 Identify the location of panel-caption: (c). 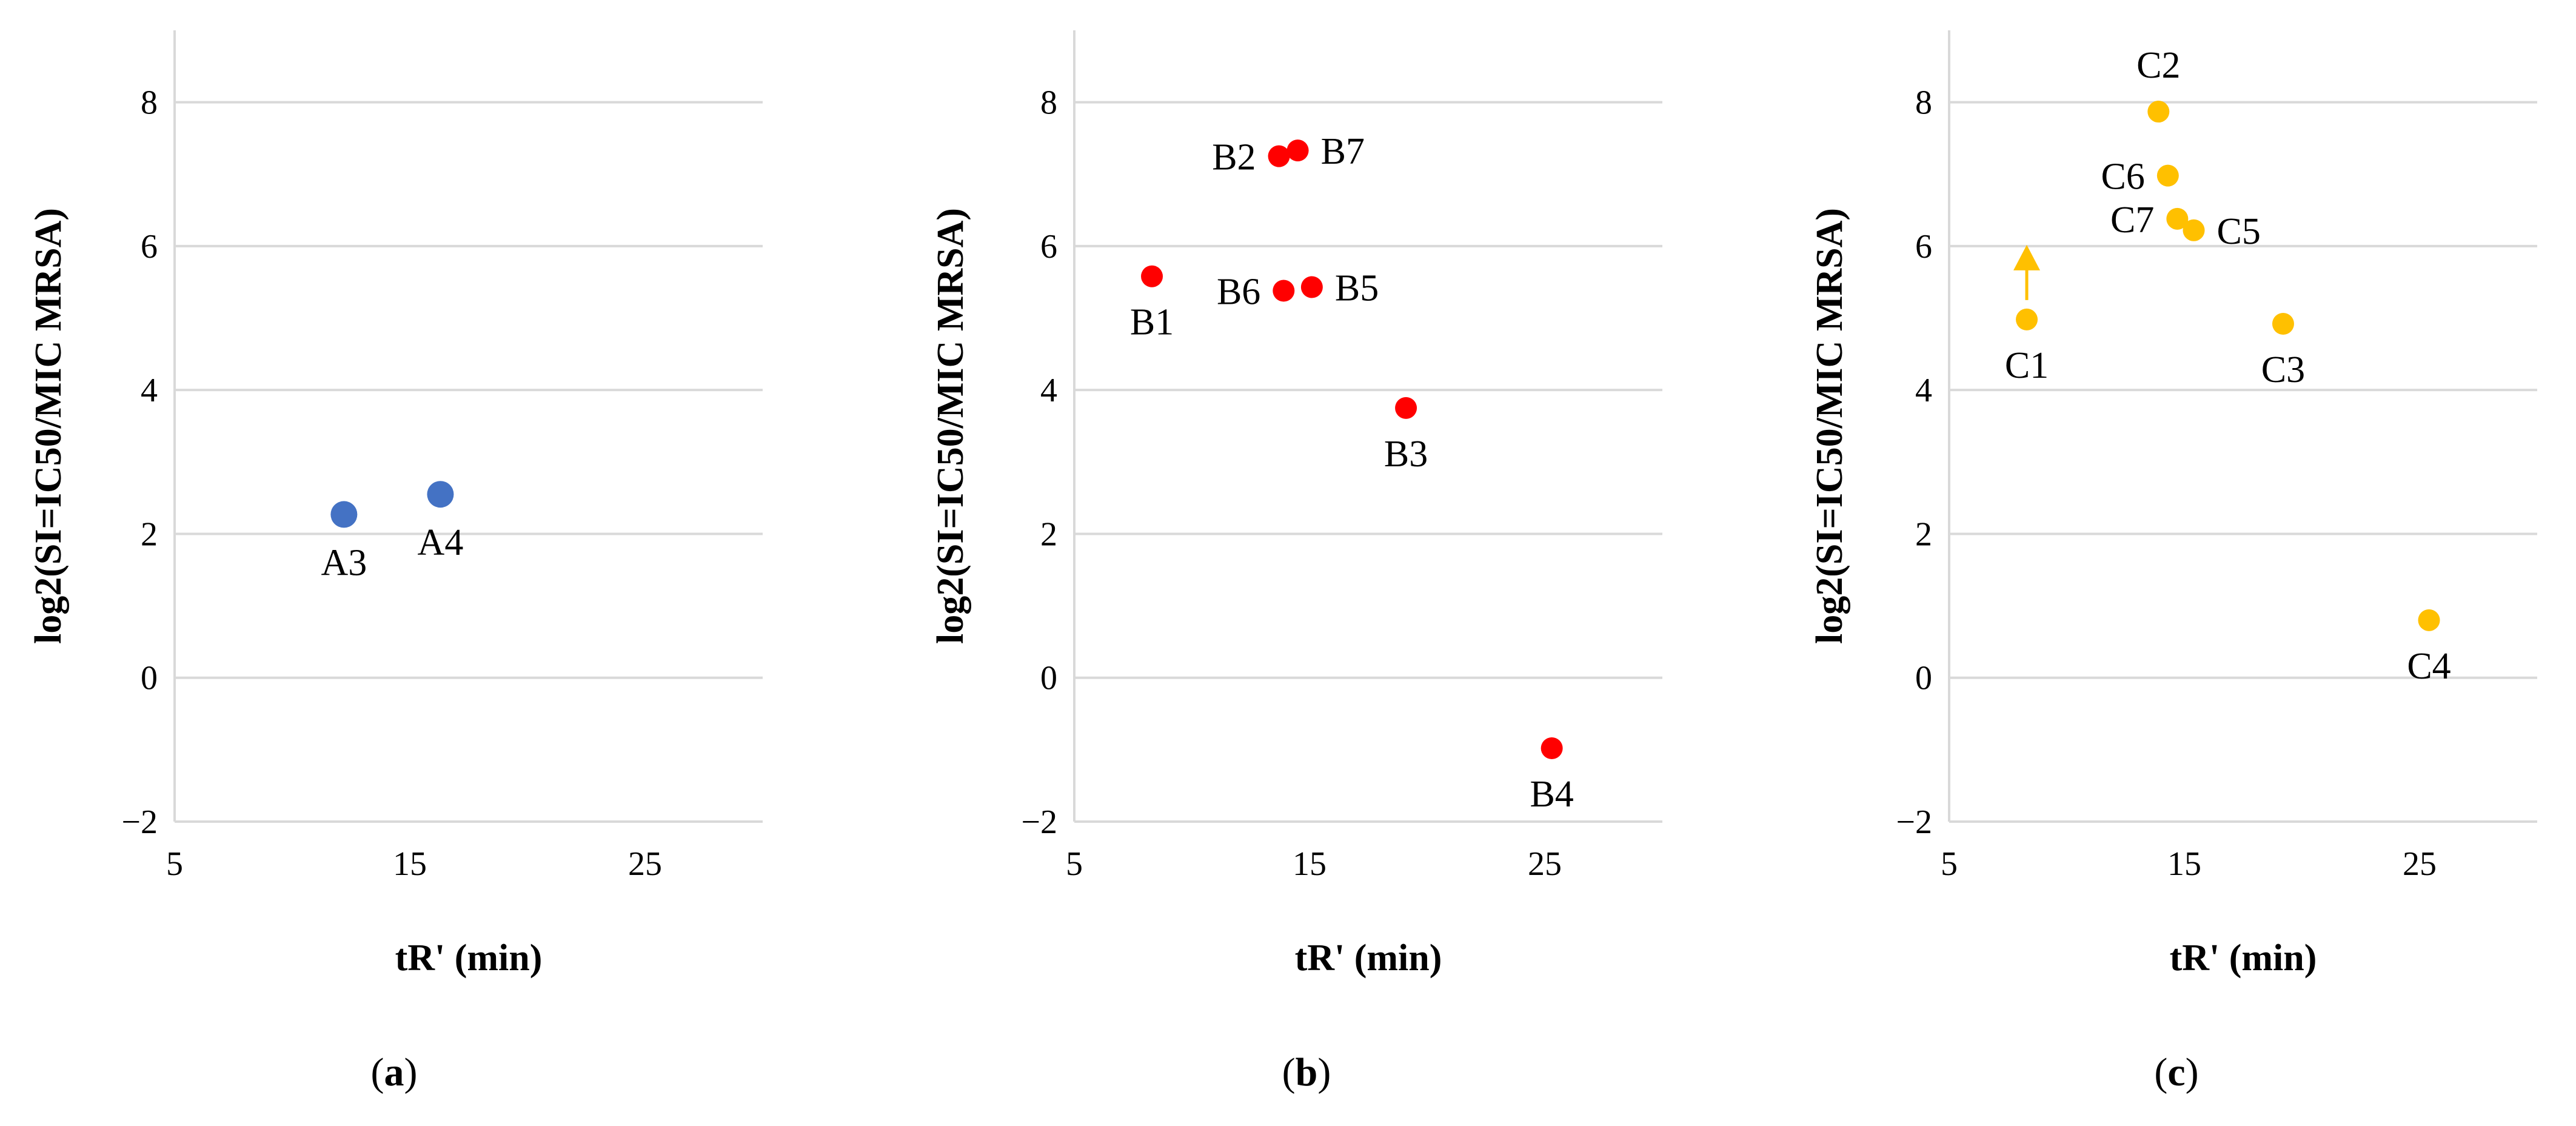
(2176, 1072).